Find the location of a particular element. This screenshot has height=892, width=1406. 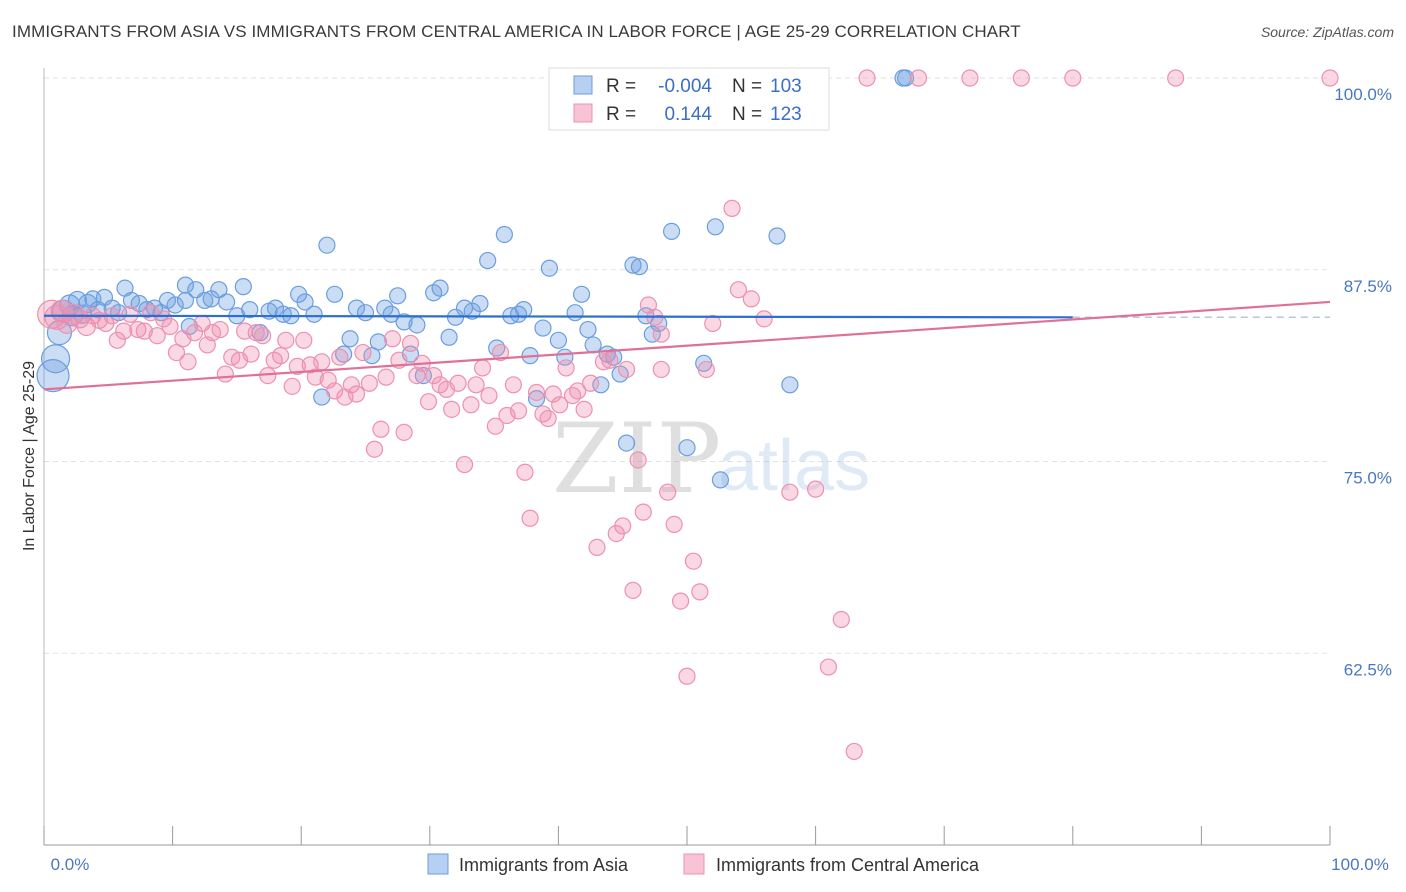

bottom-legend-label-central-america: Immigrants from Central America is located at coordinates (848, 865).